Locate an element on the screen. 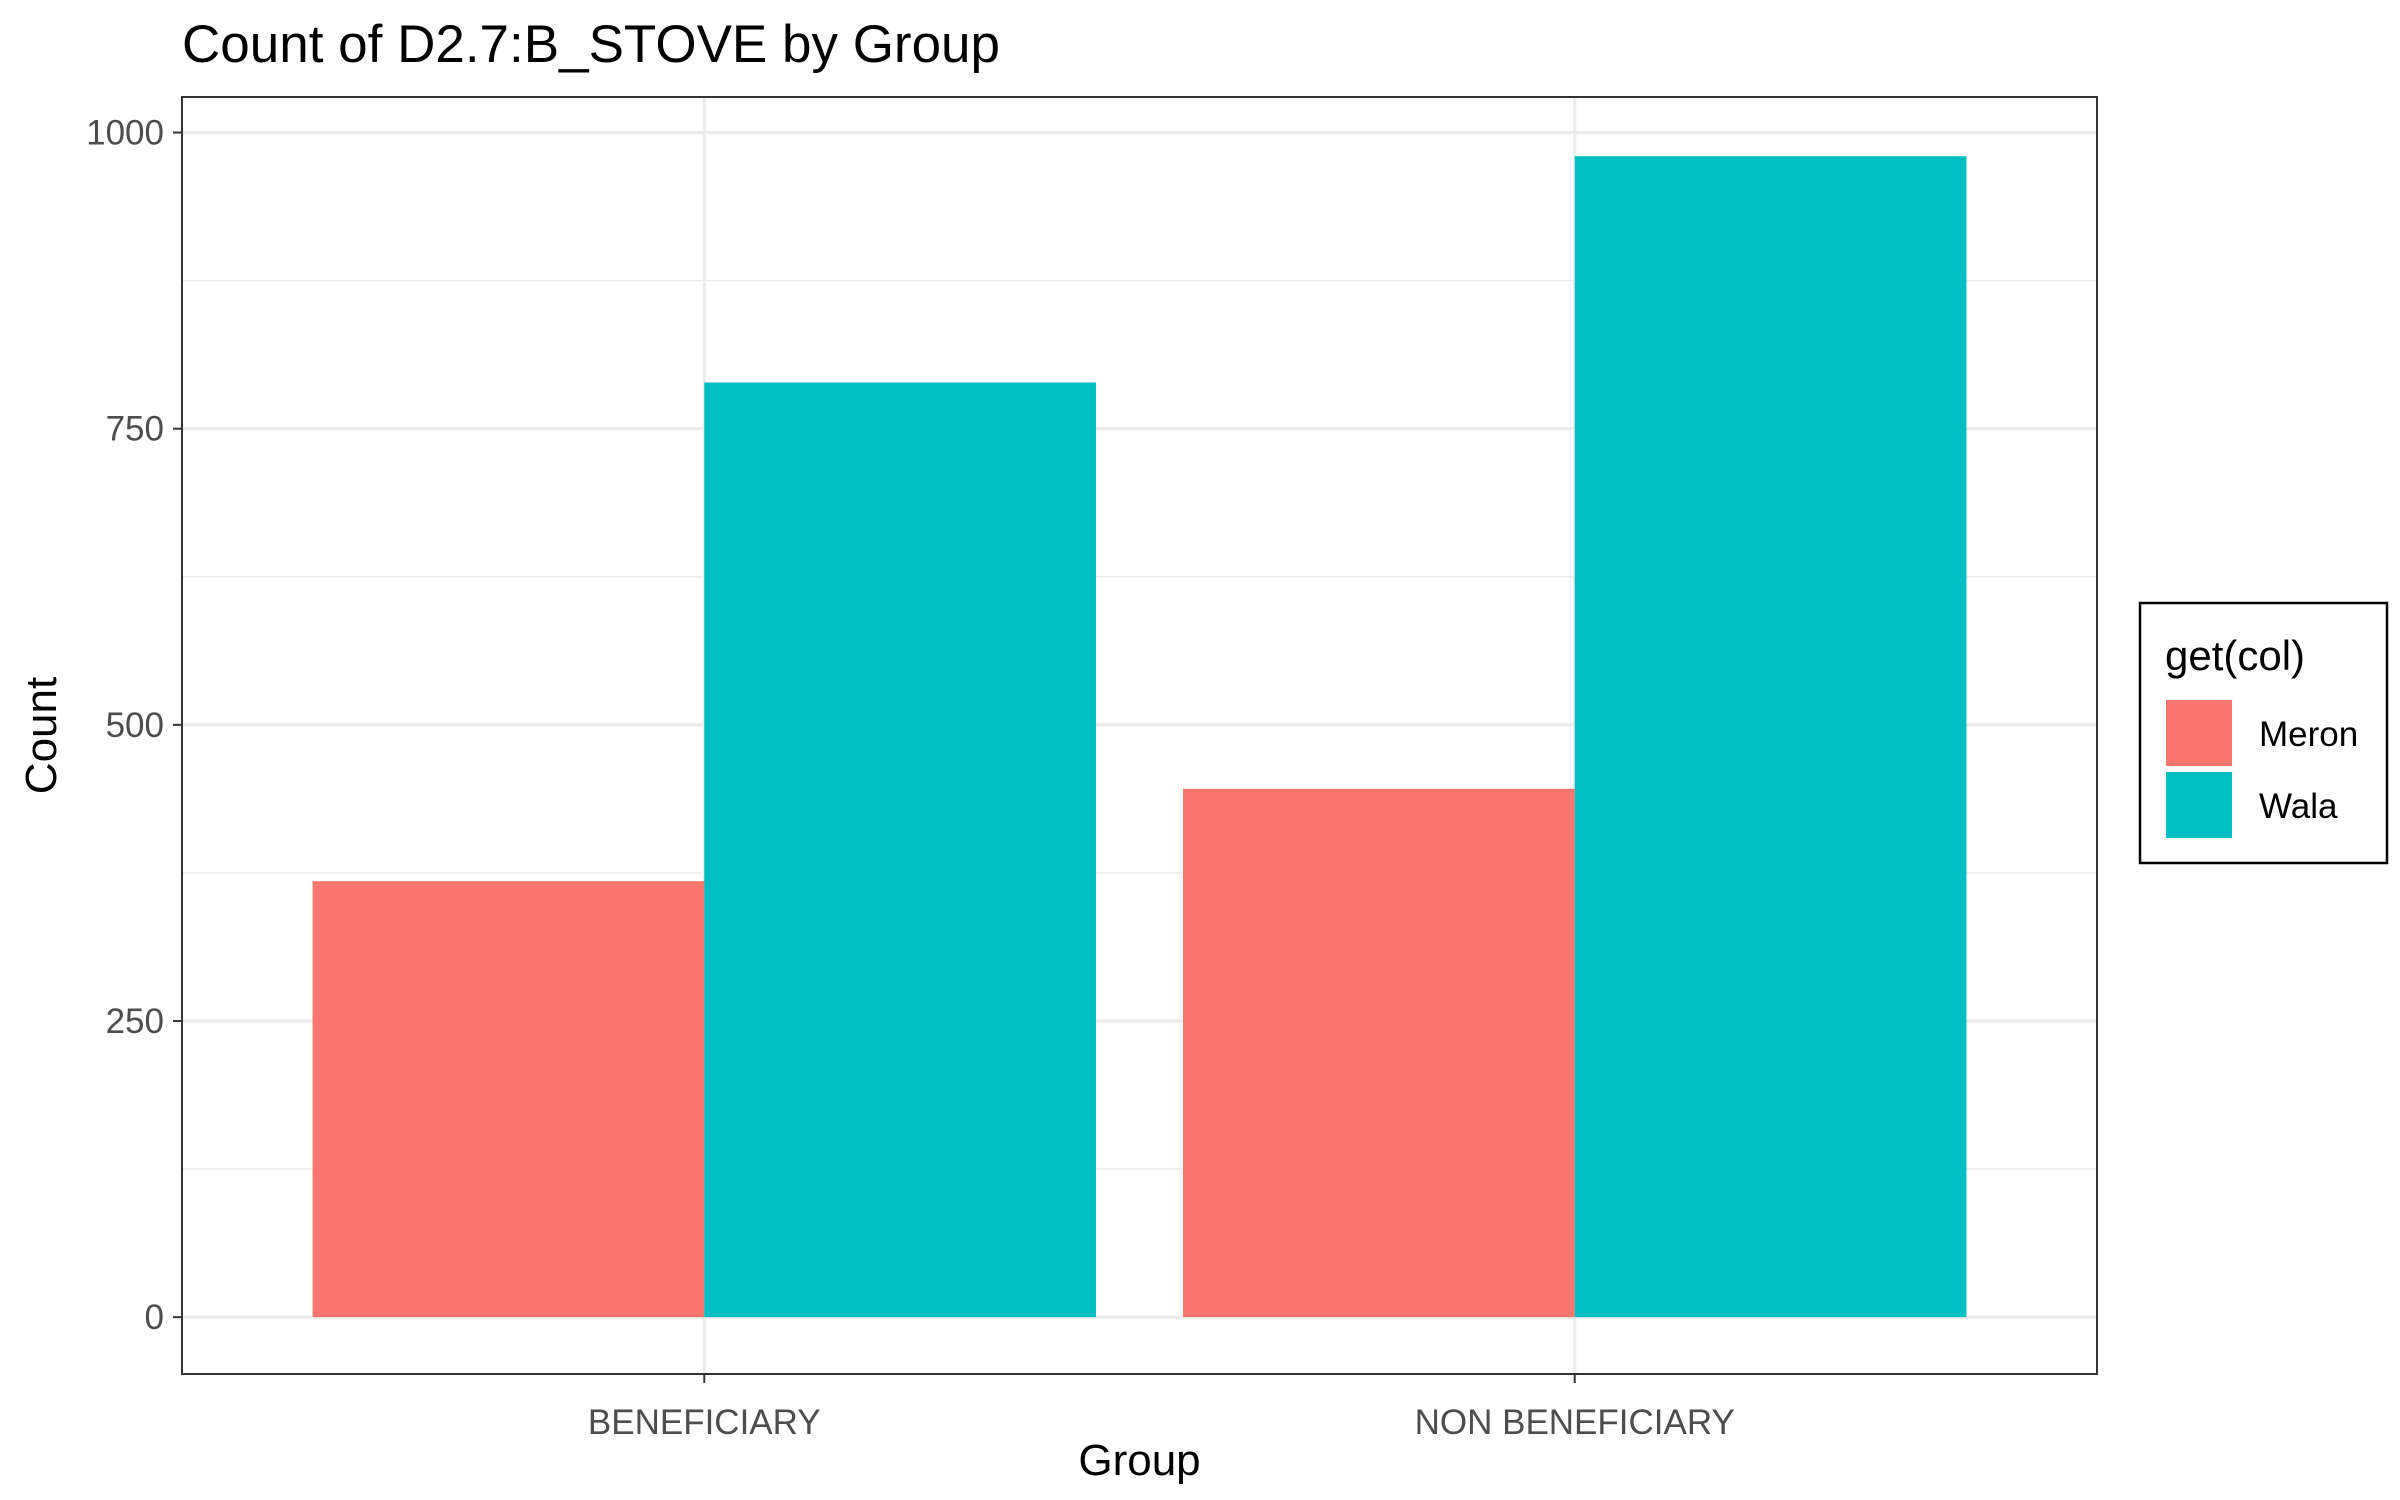 This screenshot has width=2400, height=1500. legend-key-meron is located at coordinates (2199, 733).